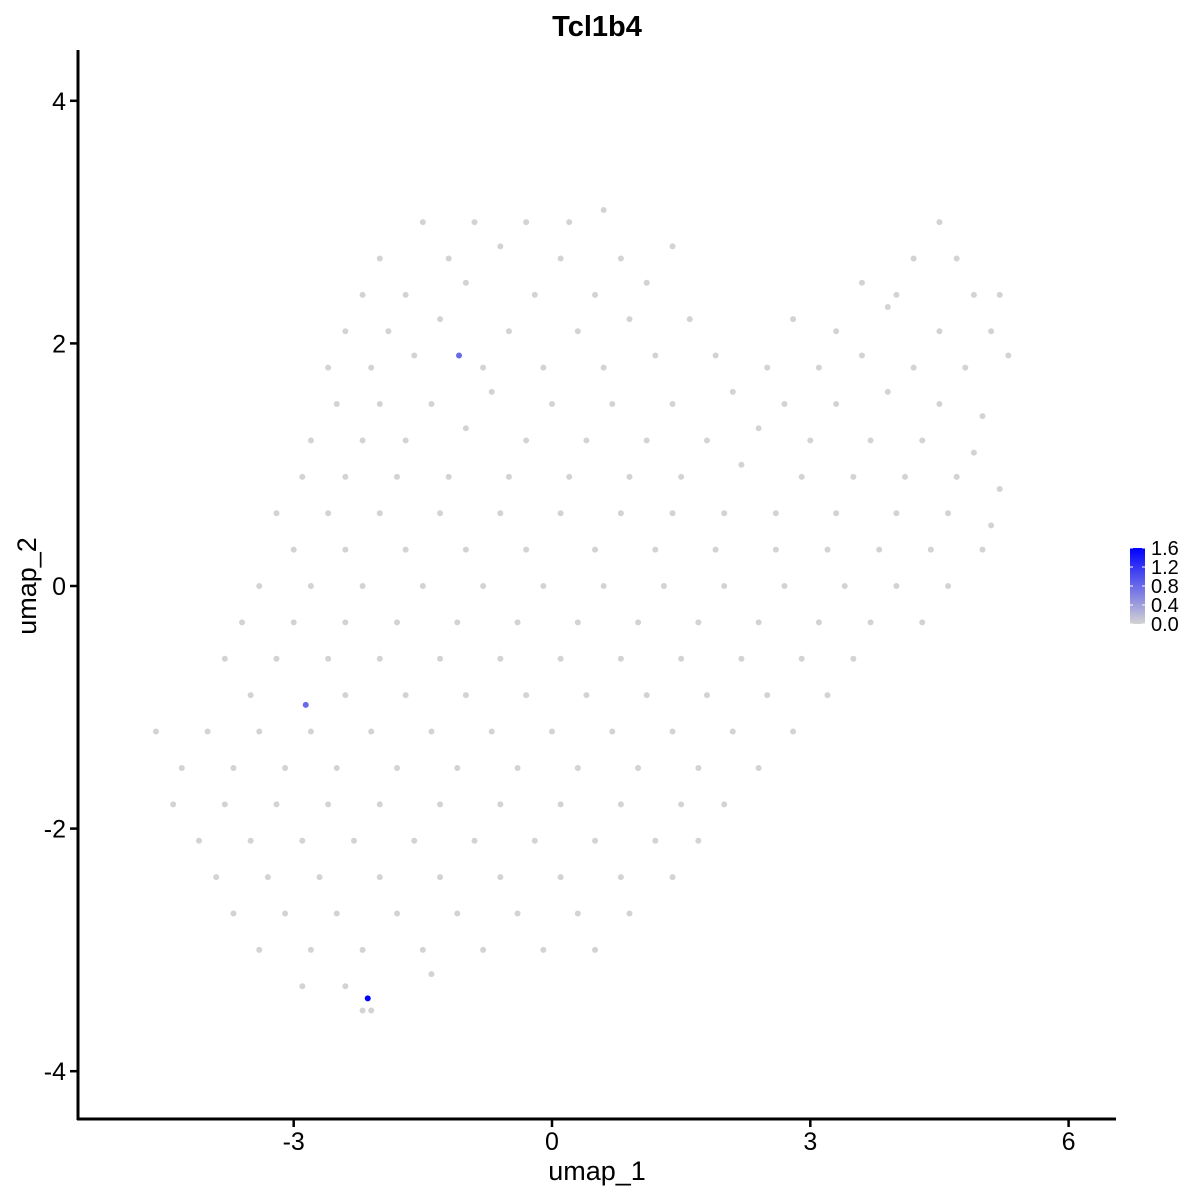 This screenshot has width=1200, height=1200. What do you see at coordinates (55, 1072) in the screenshot?
I see `y-tick-label: -4` at bounding box center [55, 1072].